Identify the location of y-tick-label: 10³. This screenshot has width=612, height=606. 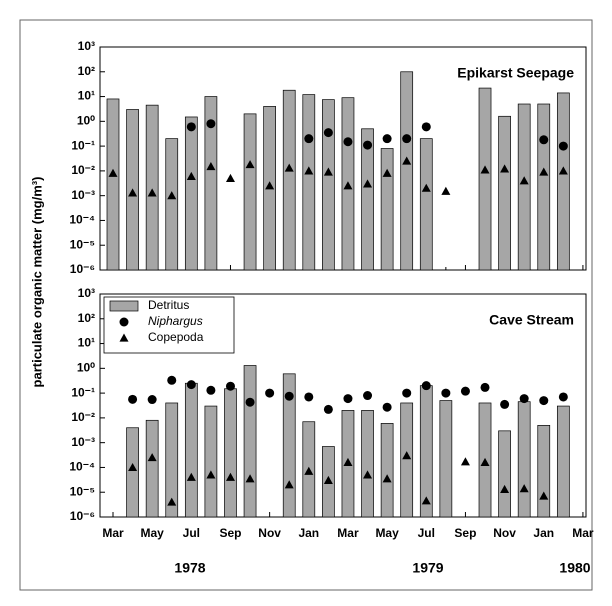
(86, 293).